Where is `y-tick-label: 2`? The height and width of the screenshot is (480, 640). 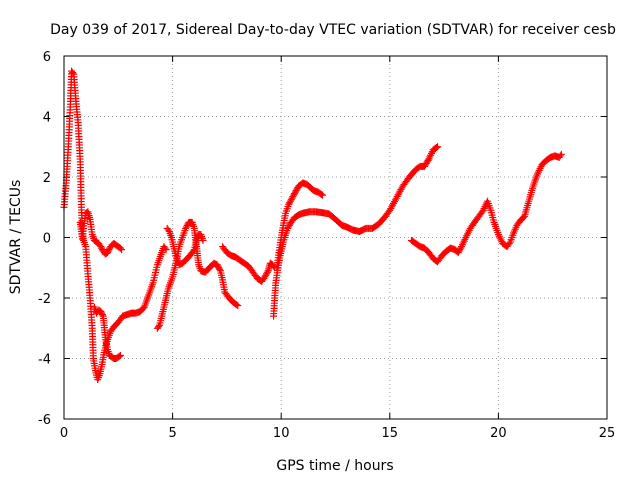
y-tick-label: 2 is located at coordinates (47, 178).